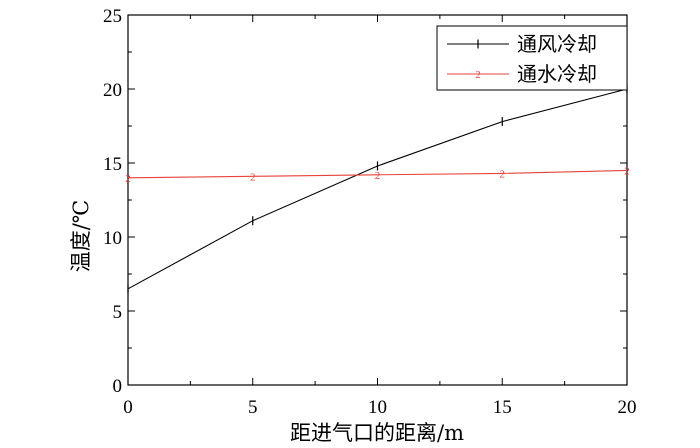  I want to click on x-tick-label: 5, so click(253, 407).